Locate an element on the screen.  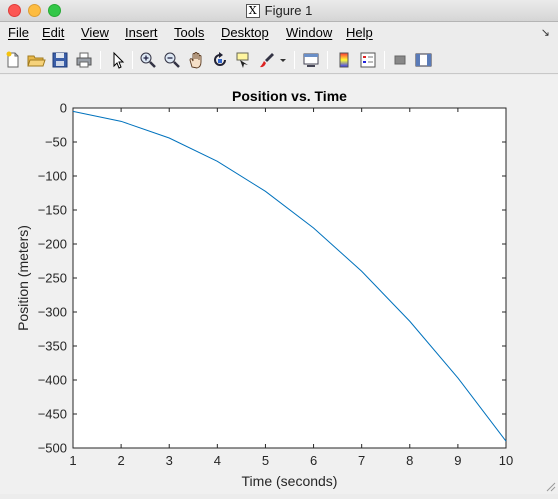
y-tick-label: −100 is located at coordinates (52, 176).